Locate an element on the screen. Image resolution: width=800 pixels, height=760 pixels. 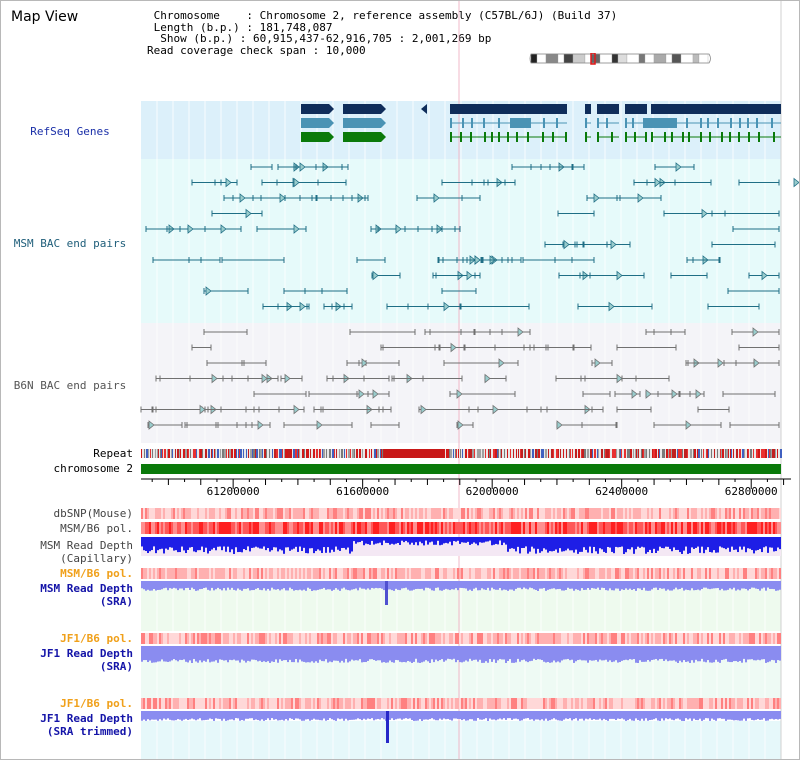
axis-tick-label: 61200000 is located at coordinates (233, 491).